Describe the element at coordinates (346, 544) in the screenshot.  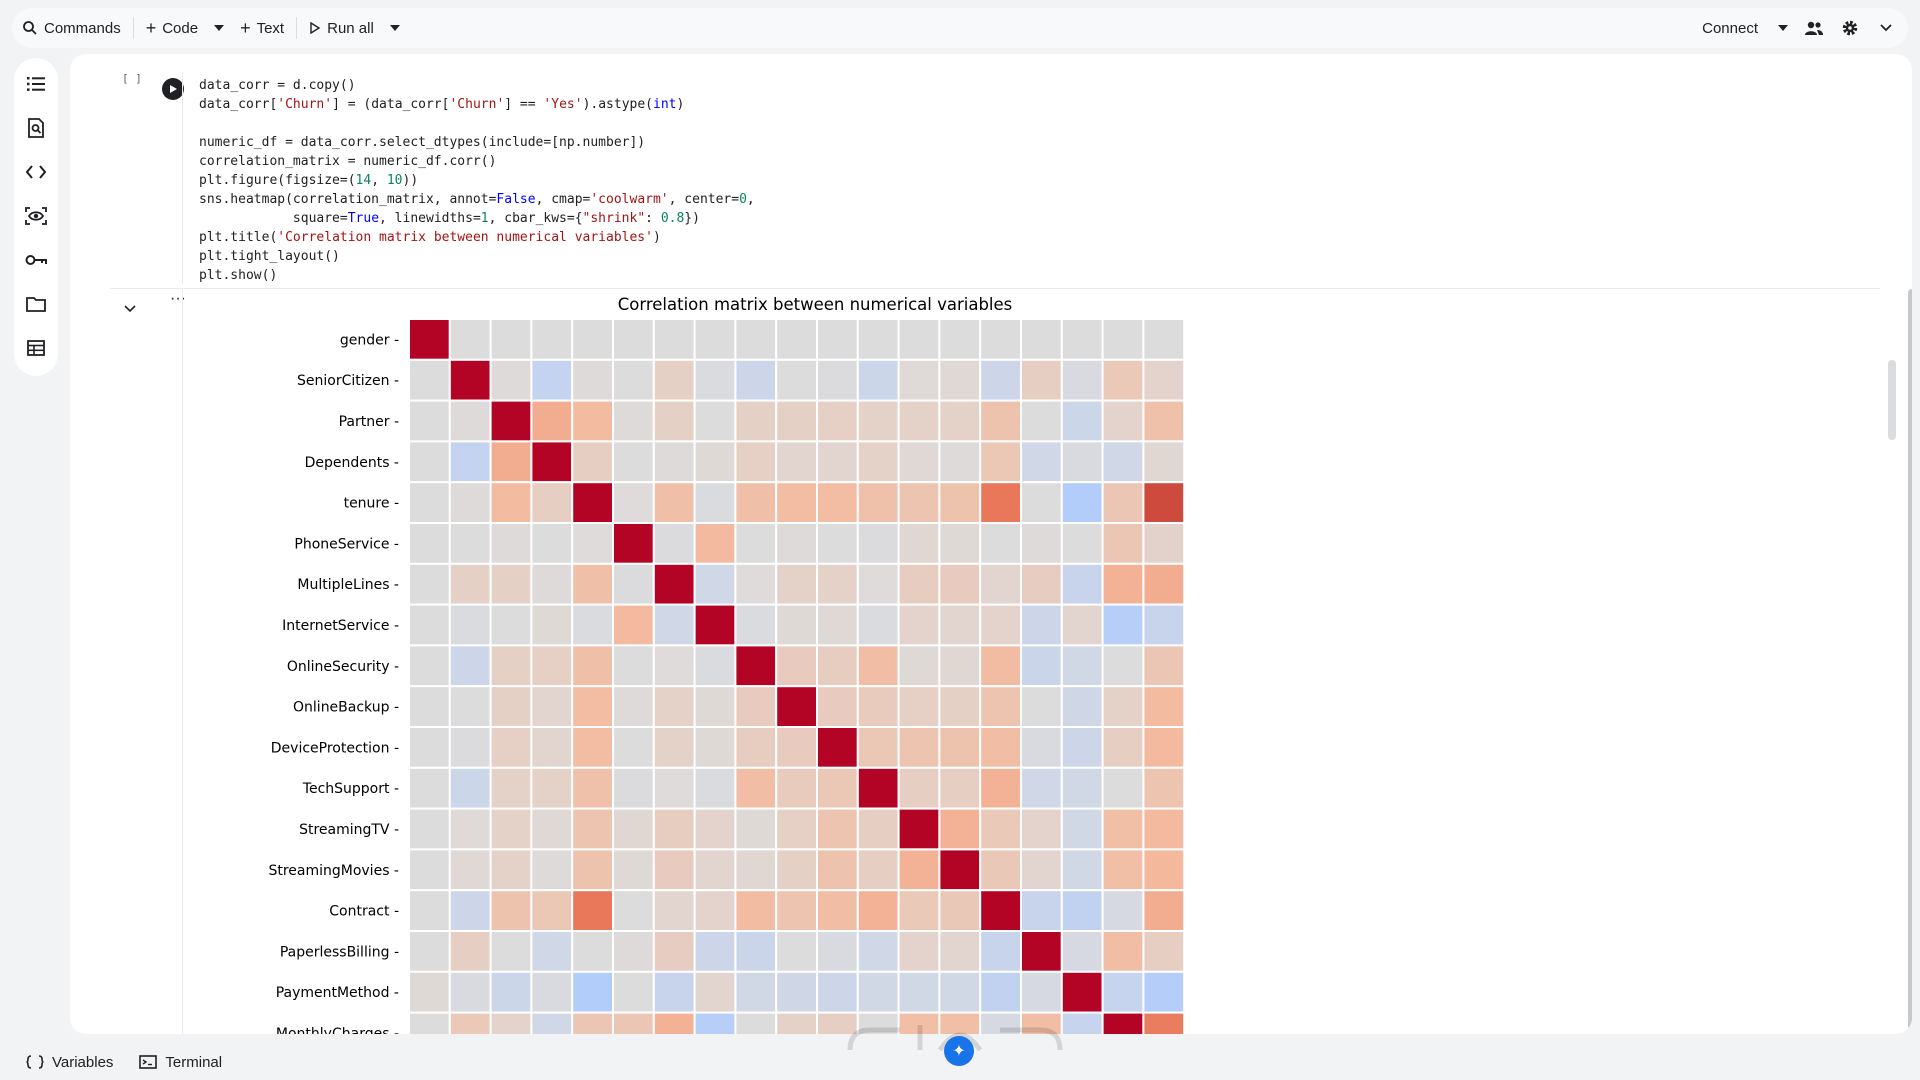
I see `row-label: PhoneService -` at that location.